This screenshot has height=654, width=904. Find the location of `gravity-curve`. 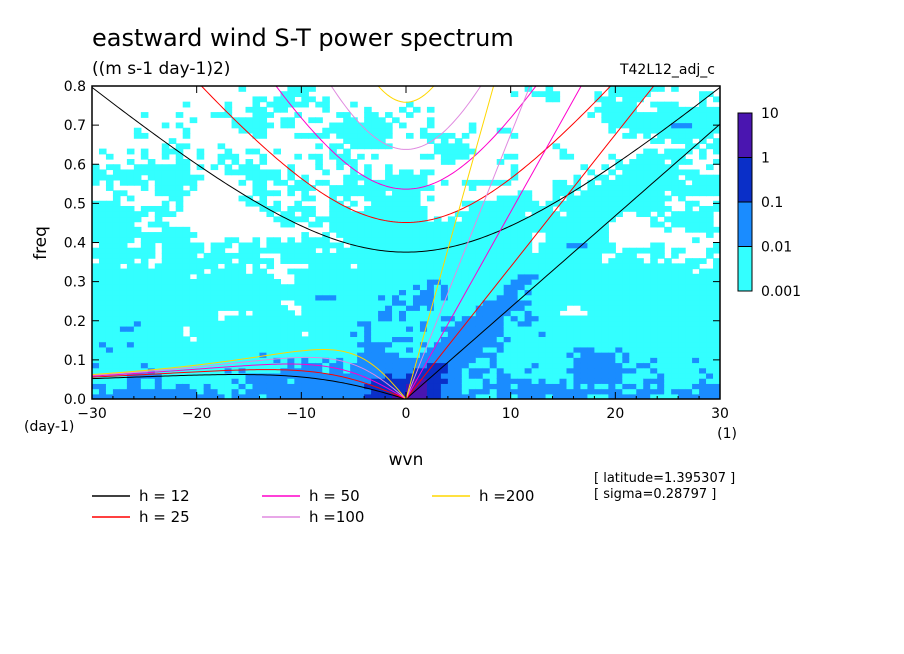

gravity-curve is located at coordinates (406, 118).